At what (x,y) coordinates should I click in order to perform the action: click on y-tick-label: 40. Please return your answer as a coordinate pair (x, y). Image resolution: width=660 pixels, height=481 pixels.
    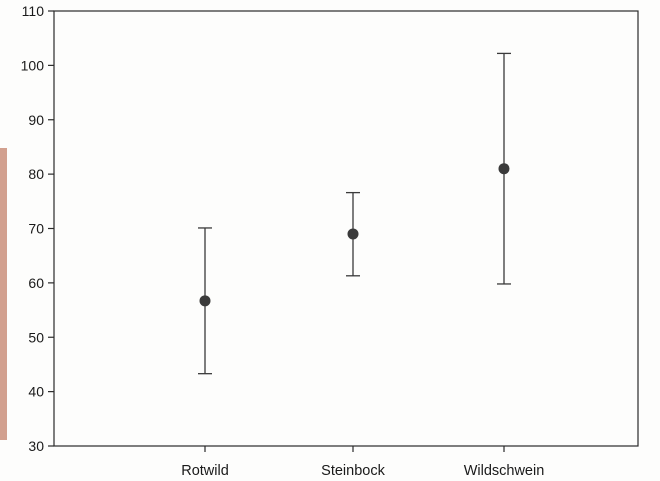
    Looking at the image, I should click on (36, 392).